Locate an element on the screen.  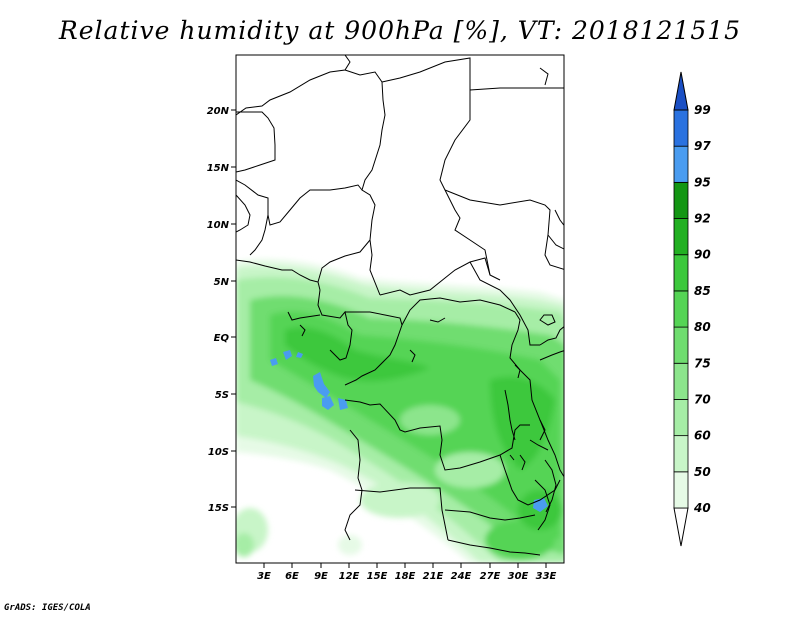
lon-ticks is located at coordinates (405, 565).